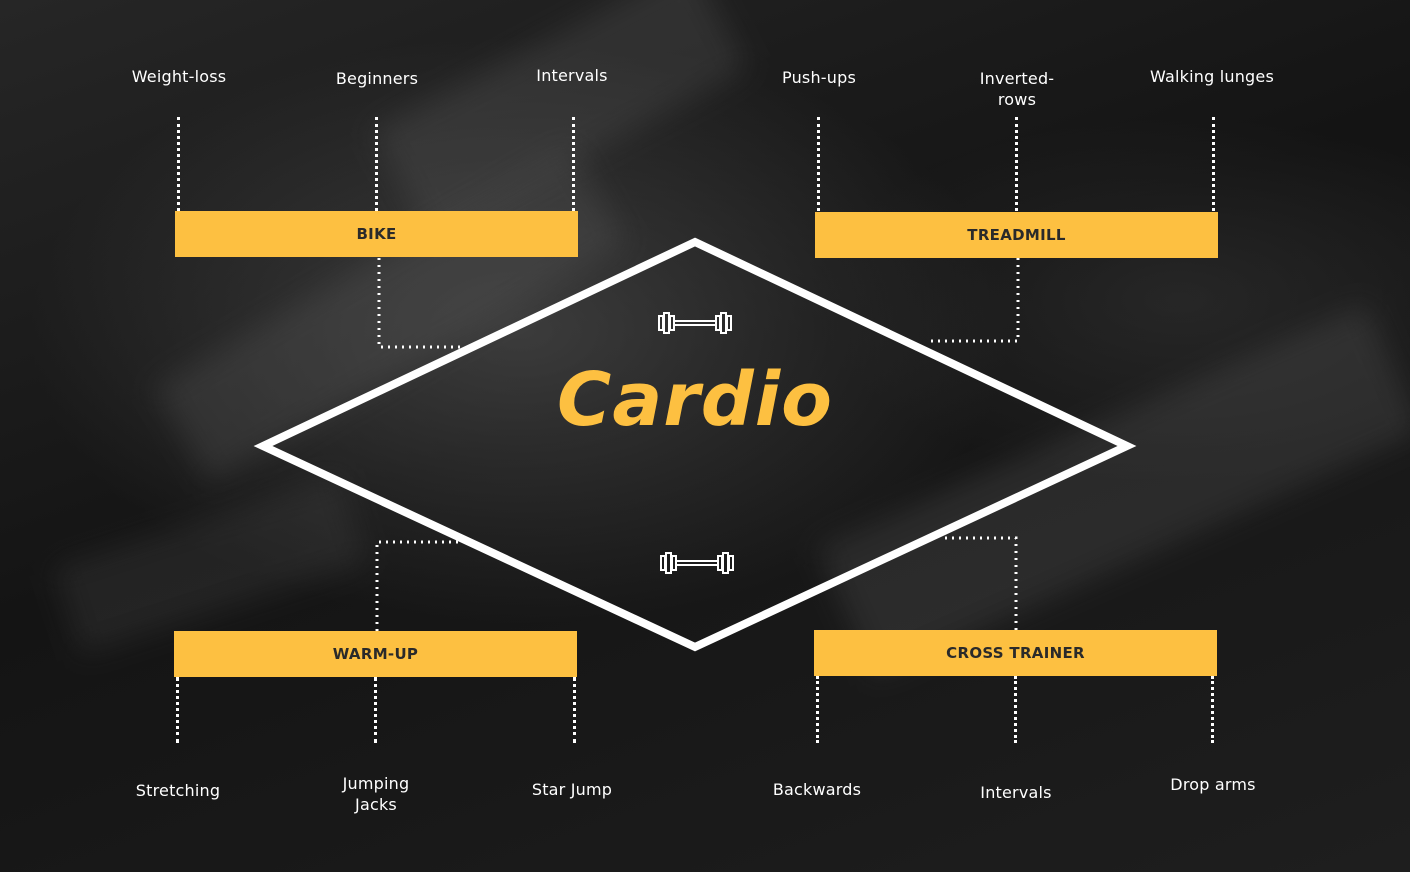 Image resolution: width=1410 pixels, height=872 pixels. I want to click on treadmill-item-label: Inverted- rows, so click(1017, 89).